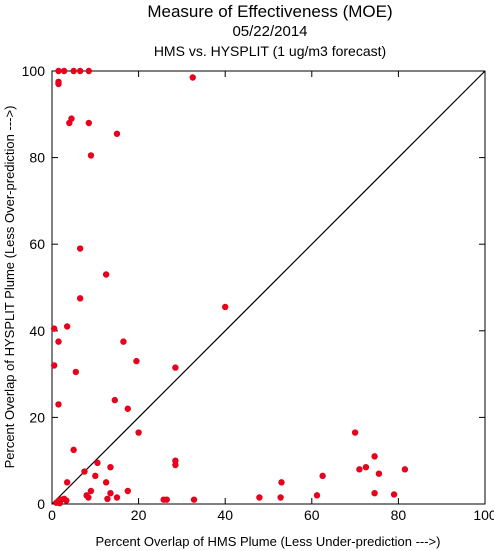 Image resolution: width=494 pixels, height=551 pixels. I want to click on chart-title: Measure of Effectiveness (MOE), so click(270, 11).